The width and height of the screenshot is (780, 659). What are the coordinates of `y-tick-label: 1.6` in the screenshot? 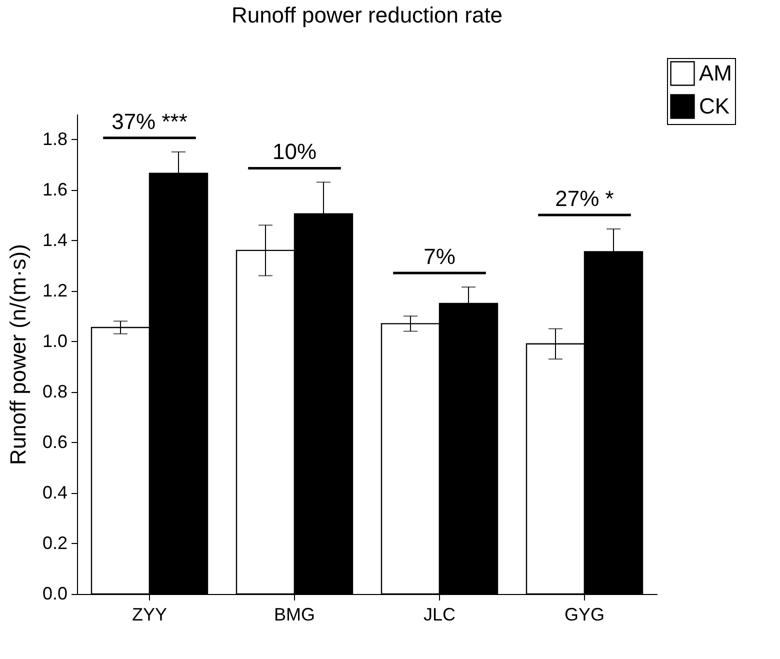 It's located at (55, 189).